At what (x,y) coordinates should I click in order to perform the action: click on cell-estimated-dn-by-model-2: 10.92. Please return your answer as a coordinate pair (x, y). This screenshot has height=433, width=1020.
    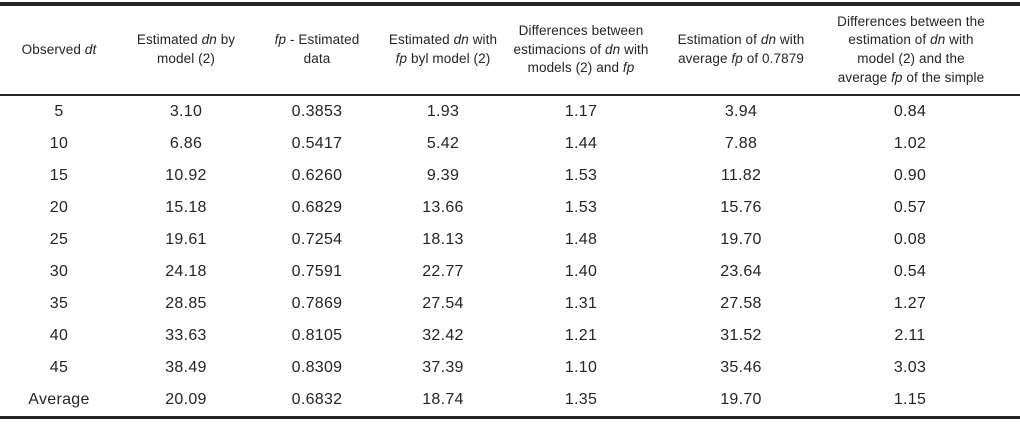
    Looking at the image, I should click on (186, 175).